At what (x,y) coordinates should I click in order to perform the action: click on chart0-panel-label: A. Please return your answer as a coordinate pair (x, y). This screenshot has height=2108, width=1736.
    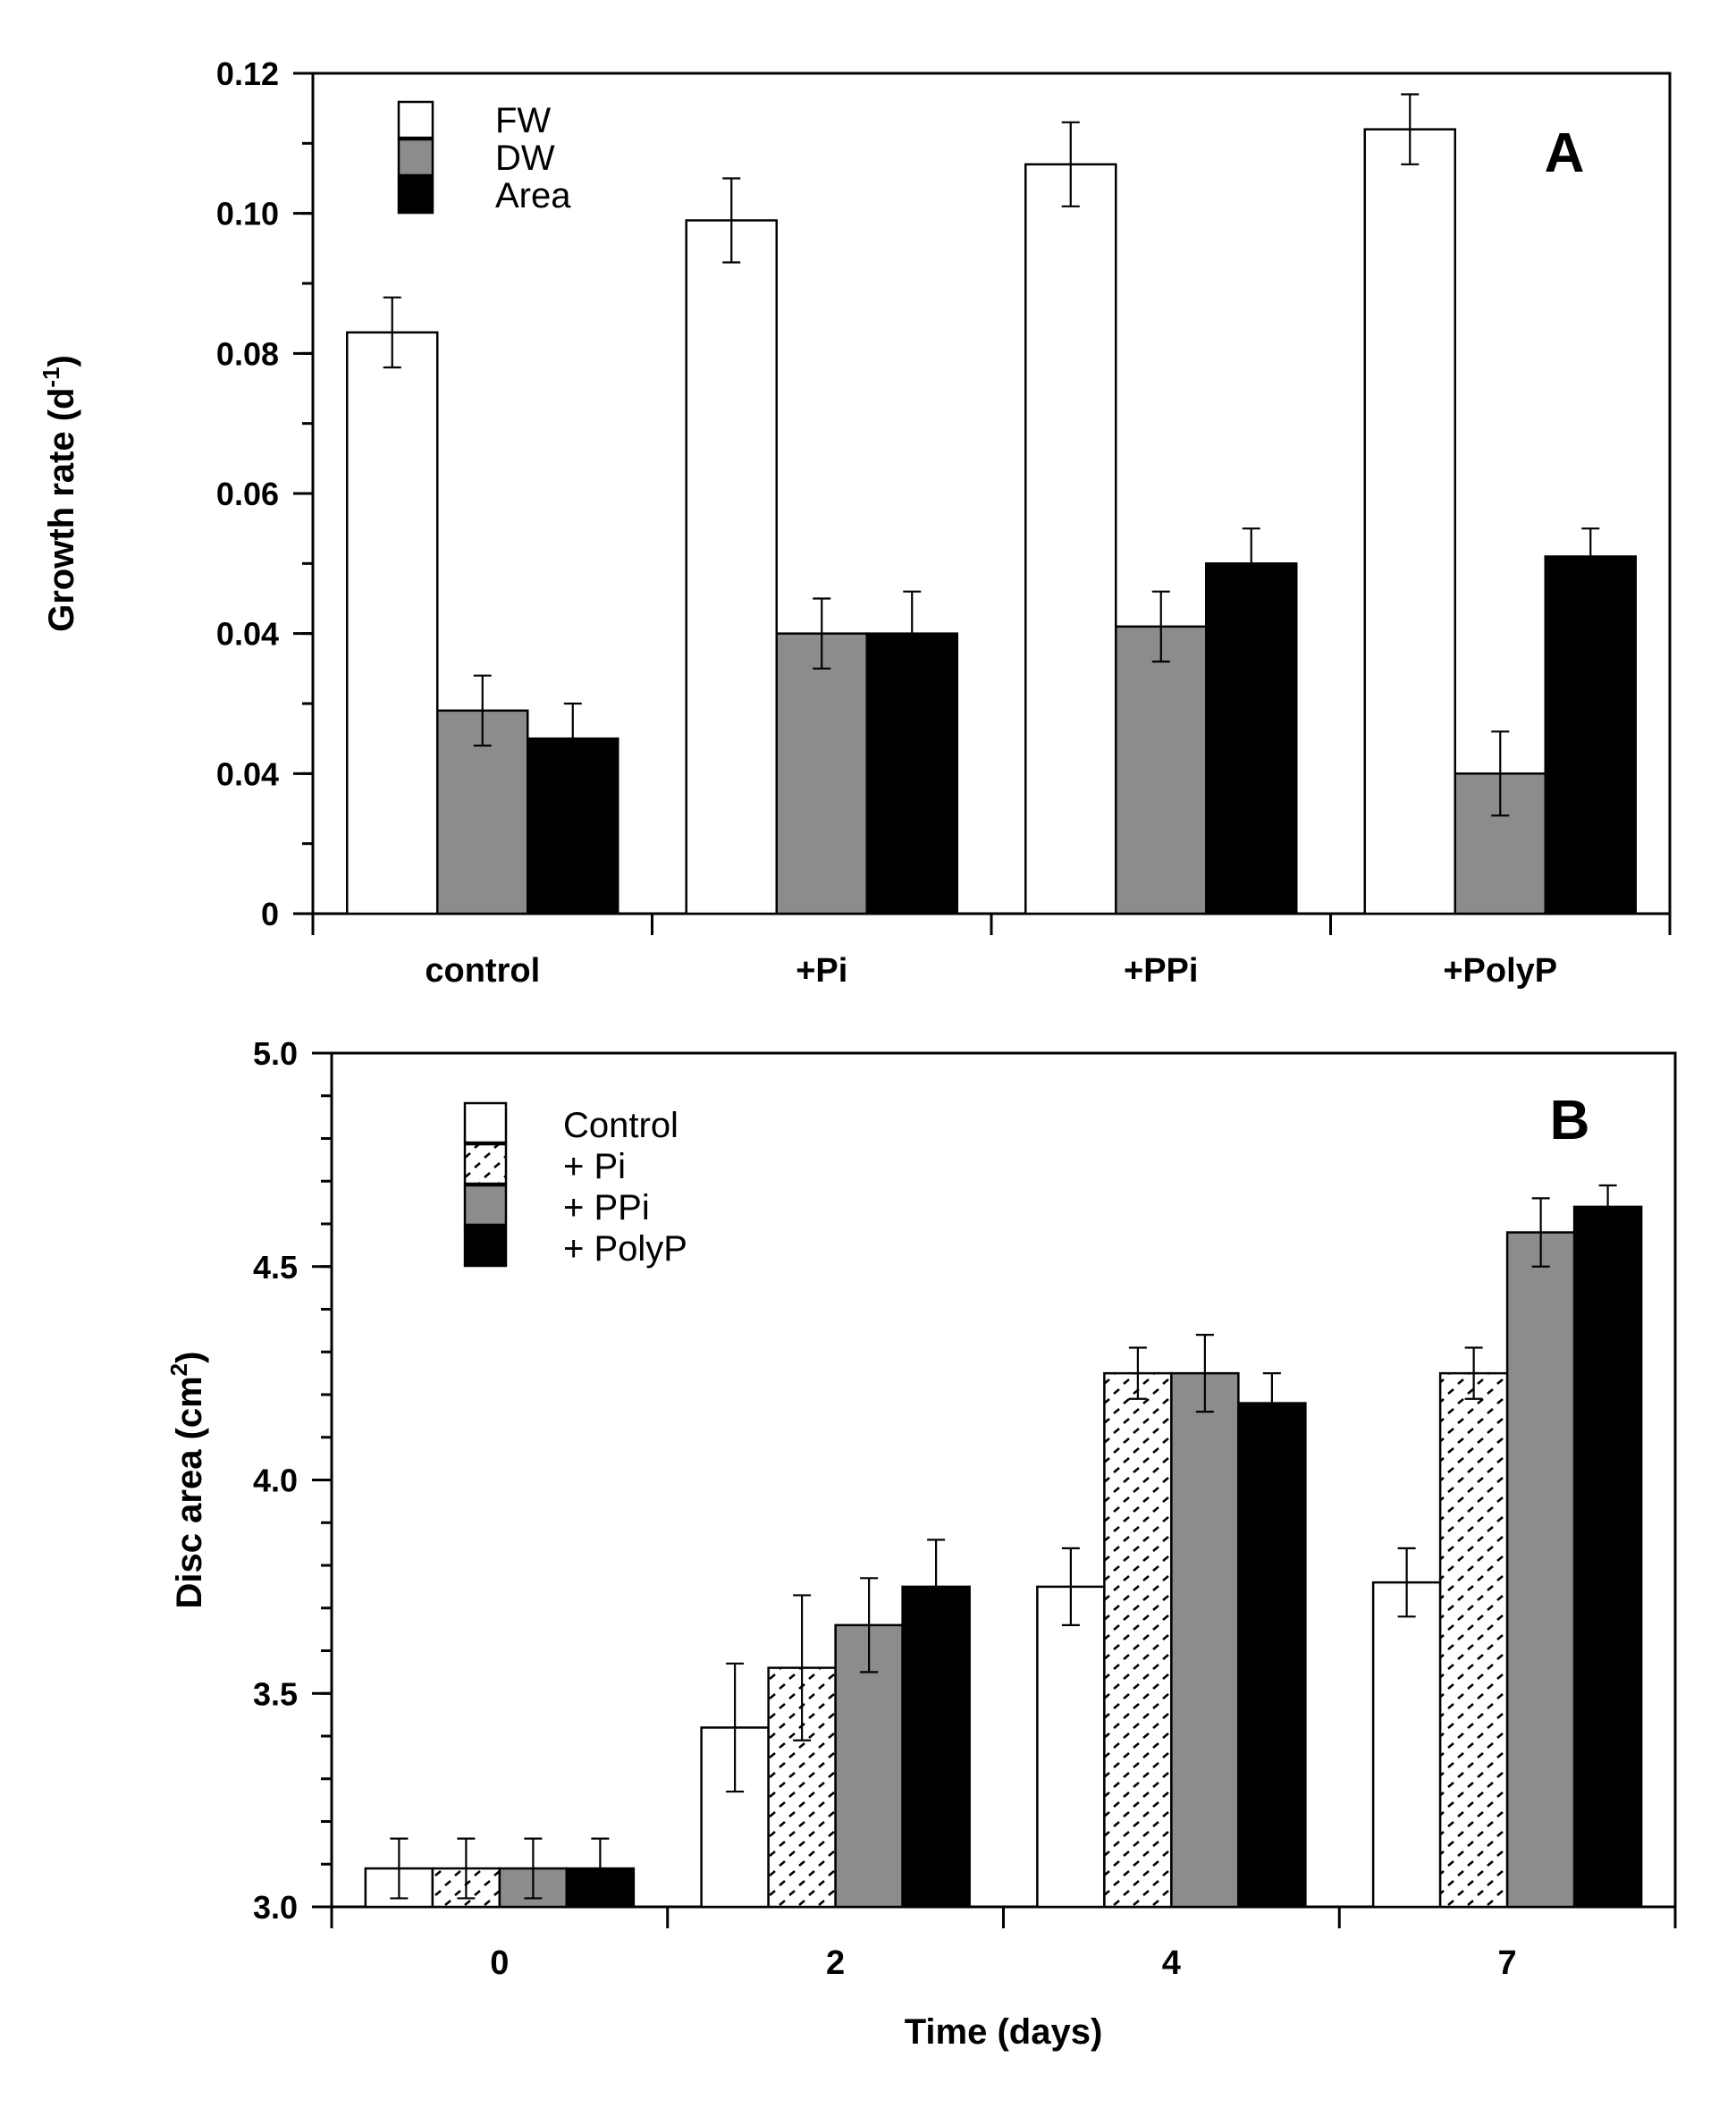
    Looking at the image, I should click on (1565, 153).